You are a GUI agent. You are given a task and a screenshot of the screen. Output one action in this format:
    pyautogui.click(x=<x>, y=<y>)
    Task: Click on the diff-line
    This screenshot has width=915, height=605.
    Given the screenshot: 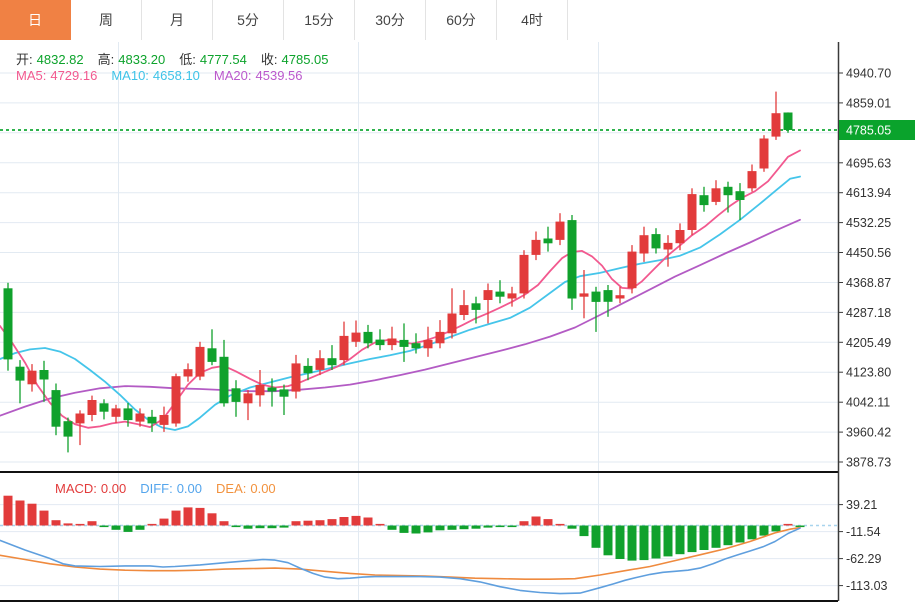 What is the action you would take?
    pyautogui.click(x=400, y=561)
    